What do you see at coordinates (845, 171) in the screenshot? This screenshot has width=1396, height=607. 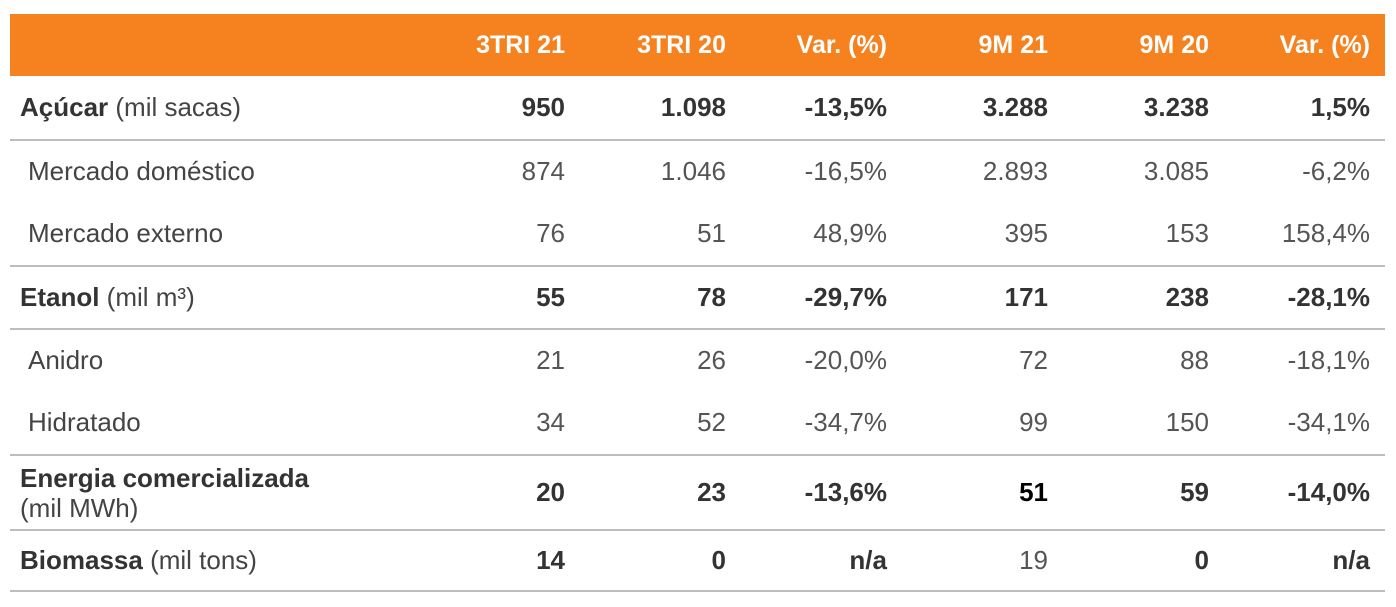 I see `table-cell: -16,5%` at bounding box center [845, 171].